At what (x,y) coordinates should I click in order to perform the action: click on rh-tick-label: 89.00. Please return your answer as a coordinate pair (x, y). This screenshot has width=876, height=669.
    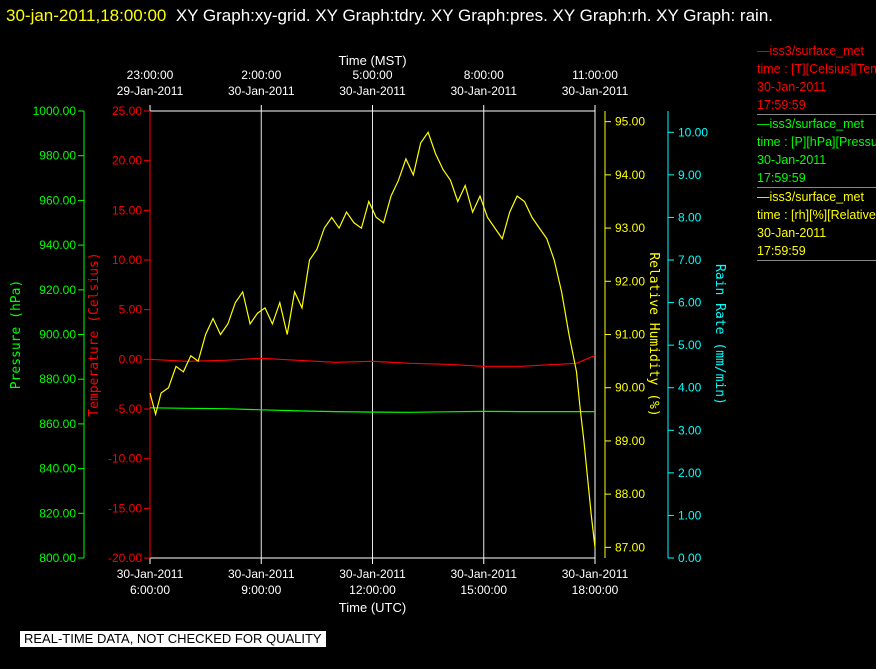
    Looking at the image, I should click on (630, 441).